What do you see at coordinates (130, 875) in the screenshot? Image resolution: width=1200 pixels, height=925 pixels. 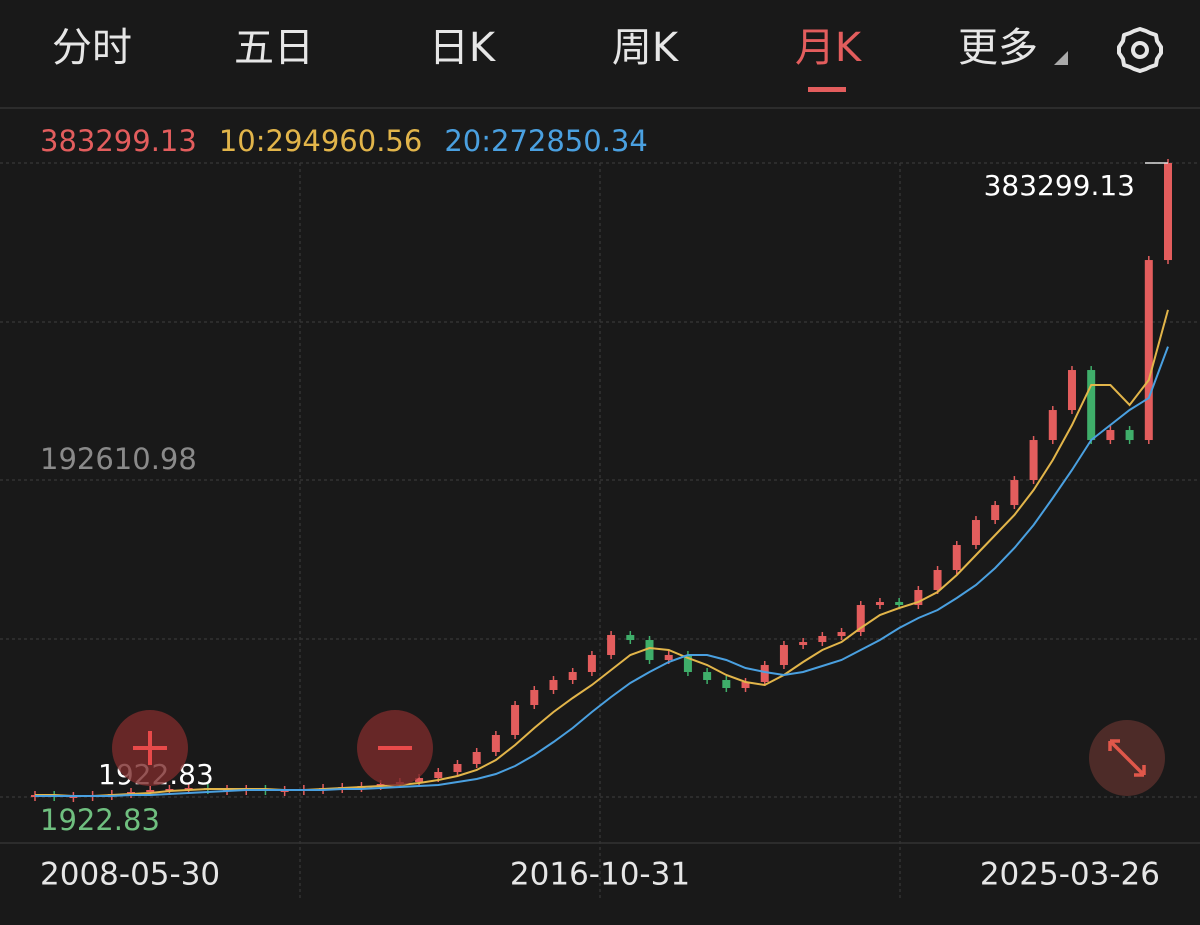 I see `x-tick-label: 2008-05-30` at bounding box center [130, 875].